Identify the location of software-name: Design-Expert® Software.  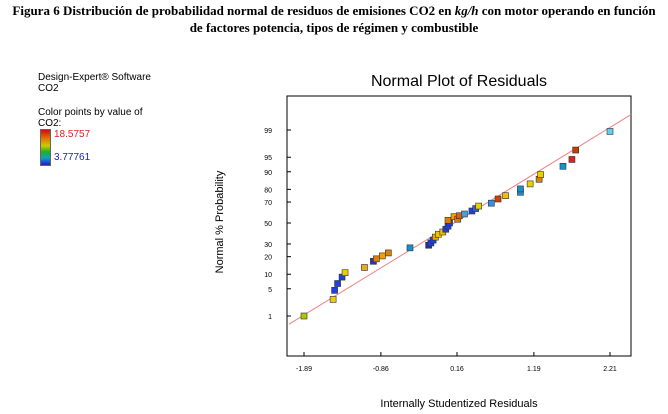
(94, 77).